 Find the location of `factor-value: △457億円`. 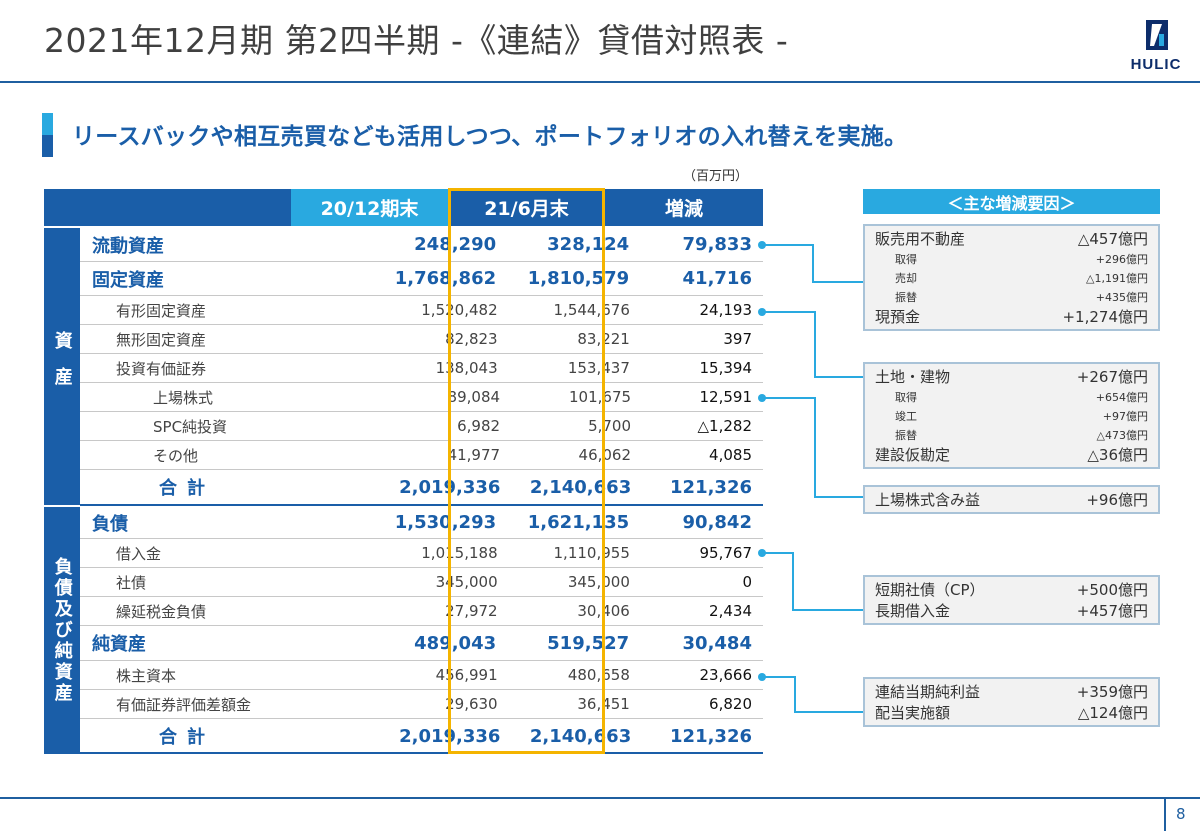

factor-value: △457億円 is located at coordinates (1112, 239).